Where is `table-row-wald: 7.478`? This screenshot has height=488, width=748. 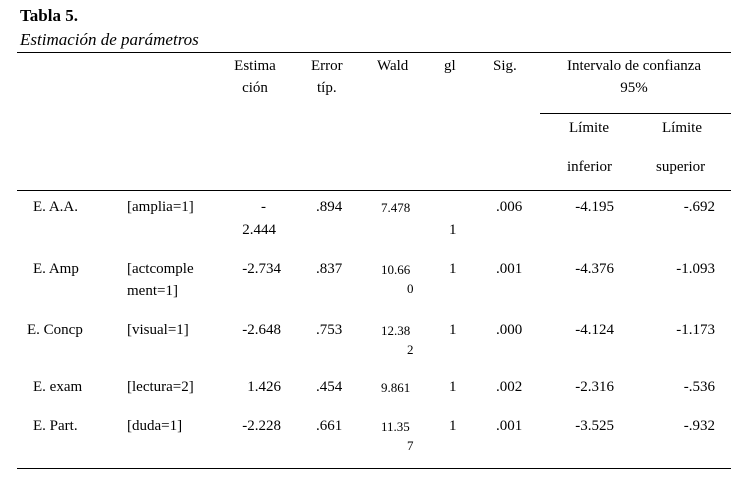
table-row-wald: 7.478 is located at coordinates (396, 207).